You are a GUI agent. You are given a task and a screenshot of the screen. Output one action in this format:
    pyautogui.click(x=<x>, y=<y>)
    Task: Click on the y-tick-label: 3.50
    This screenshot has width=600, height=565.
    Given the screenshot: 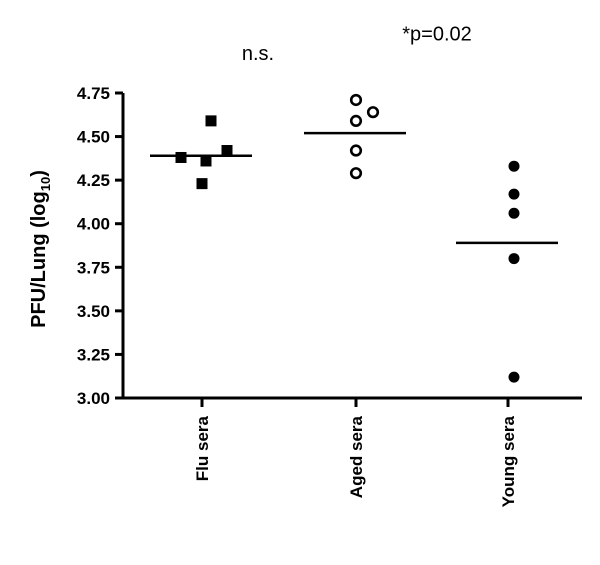 What is the action you would take?
    pyautogui.click(x=93, y=311)
    